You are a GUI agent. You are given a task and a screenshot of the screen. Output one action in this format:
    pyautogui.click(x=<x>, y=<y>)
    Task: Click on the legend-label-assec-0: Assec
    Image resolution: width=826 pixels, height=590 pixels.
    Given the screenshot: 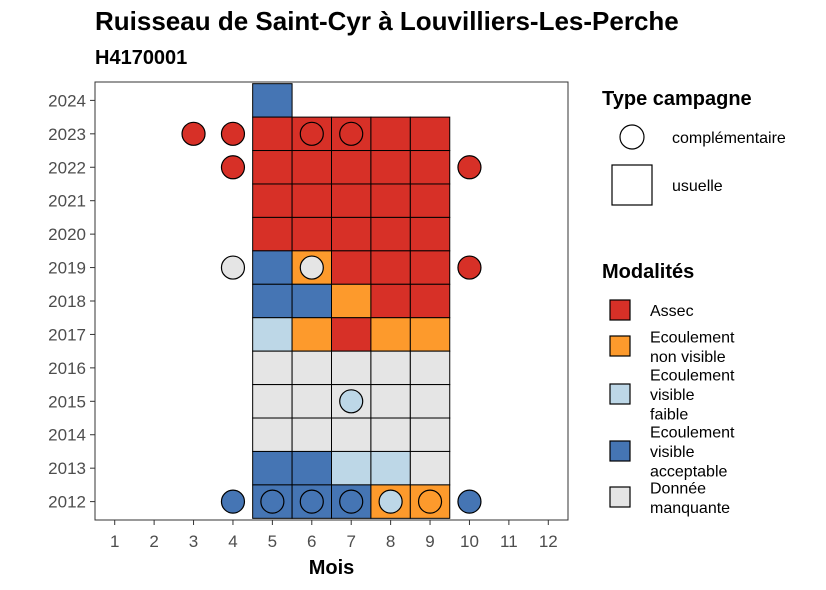 What is the action you would take?
    pyautogui.click(x=672, y=311)
    